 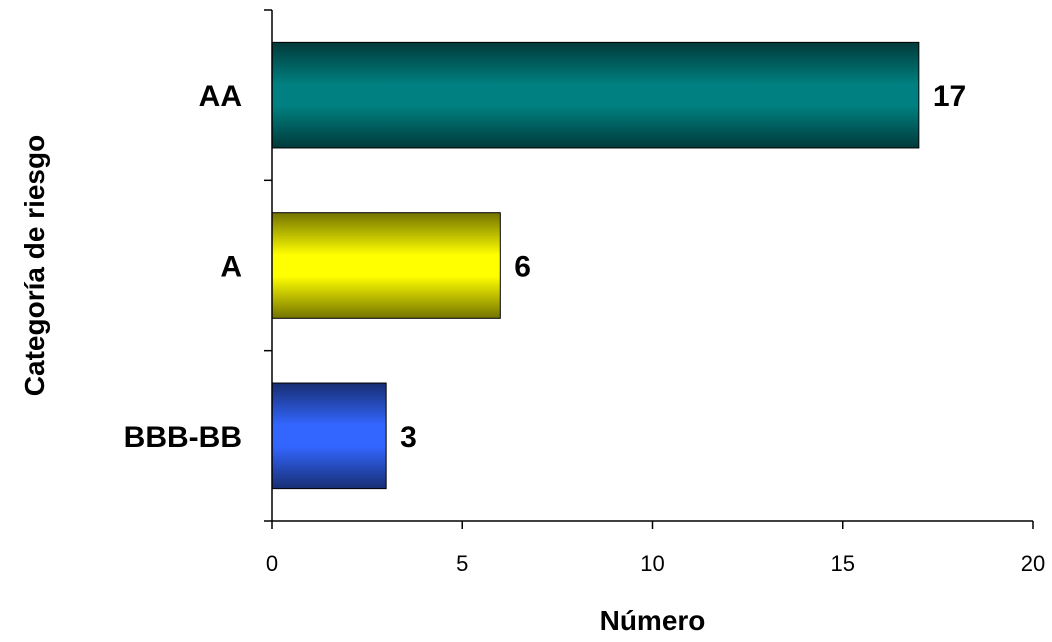 I want to click on x-tick-label: 10, so click(x=652, y=563).